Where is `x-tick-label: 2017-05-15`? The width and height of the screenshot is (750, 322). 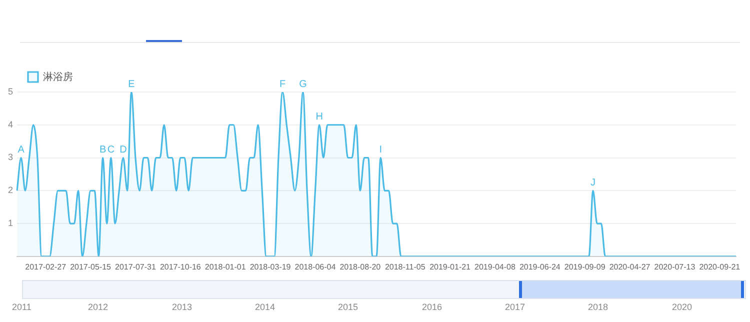 x-tick-label: 2017-05-15 is located at coordinates (91, 267).